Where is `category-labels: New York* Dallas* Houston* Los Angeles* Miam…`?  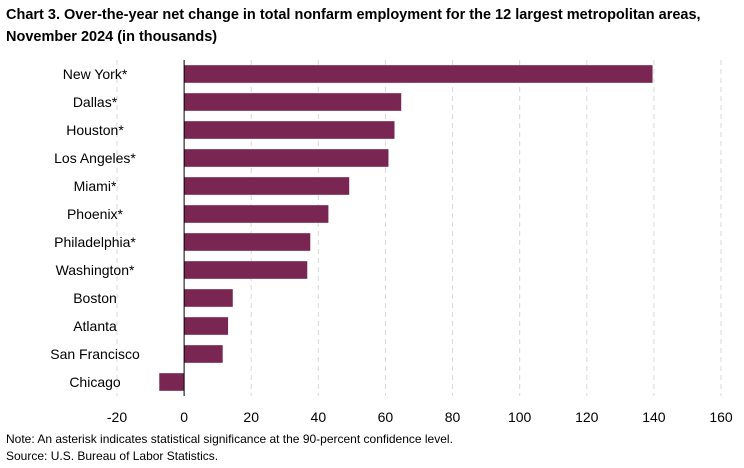
category-labels: New York* Dallas* Houston* Los Angeles* Miam… is located at coordinates (95, 228).